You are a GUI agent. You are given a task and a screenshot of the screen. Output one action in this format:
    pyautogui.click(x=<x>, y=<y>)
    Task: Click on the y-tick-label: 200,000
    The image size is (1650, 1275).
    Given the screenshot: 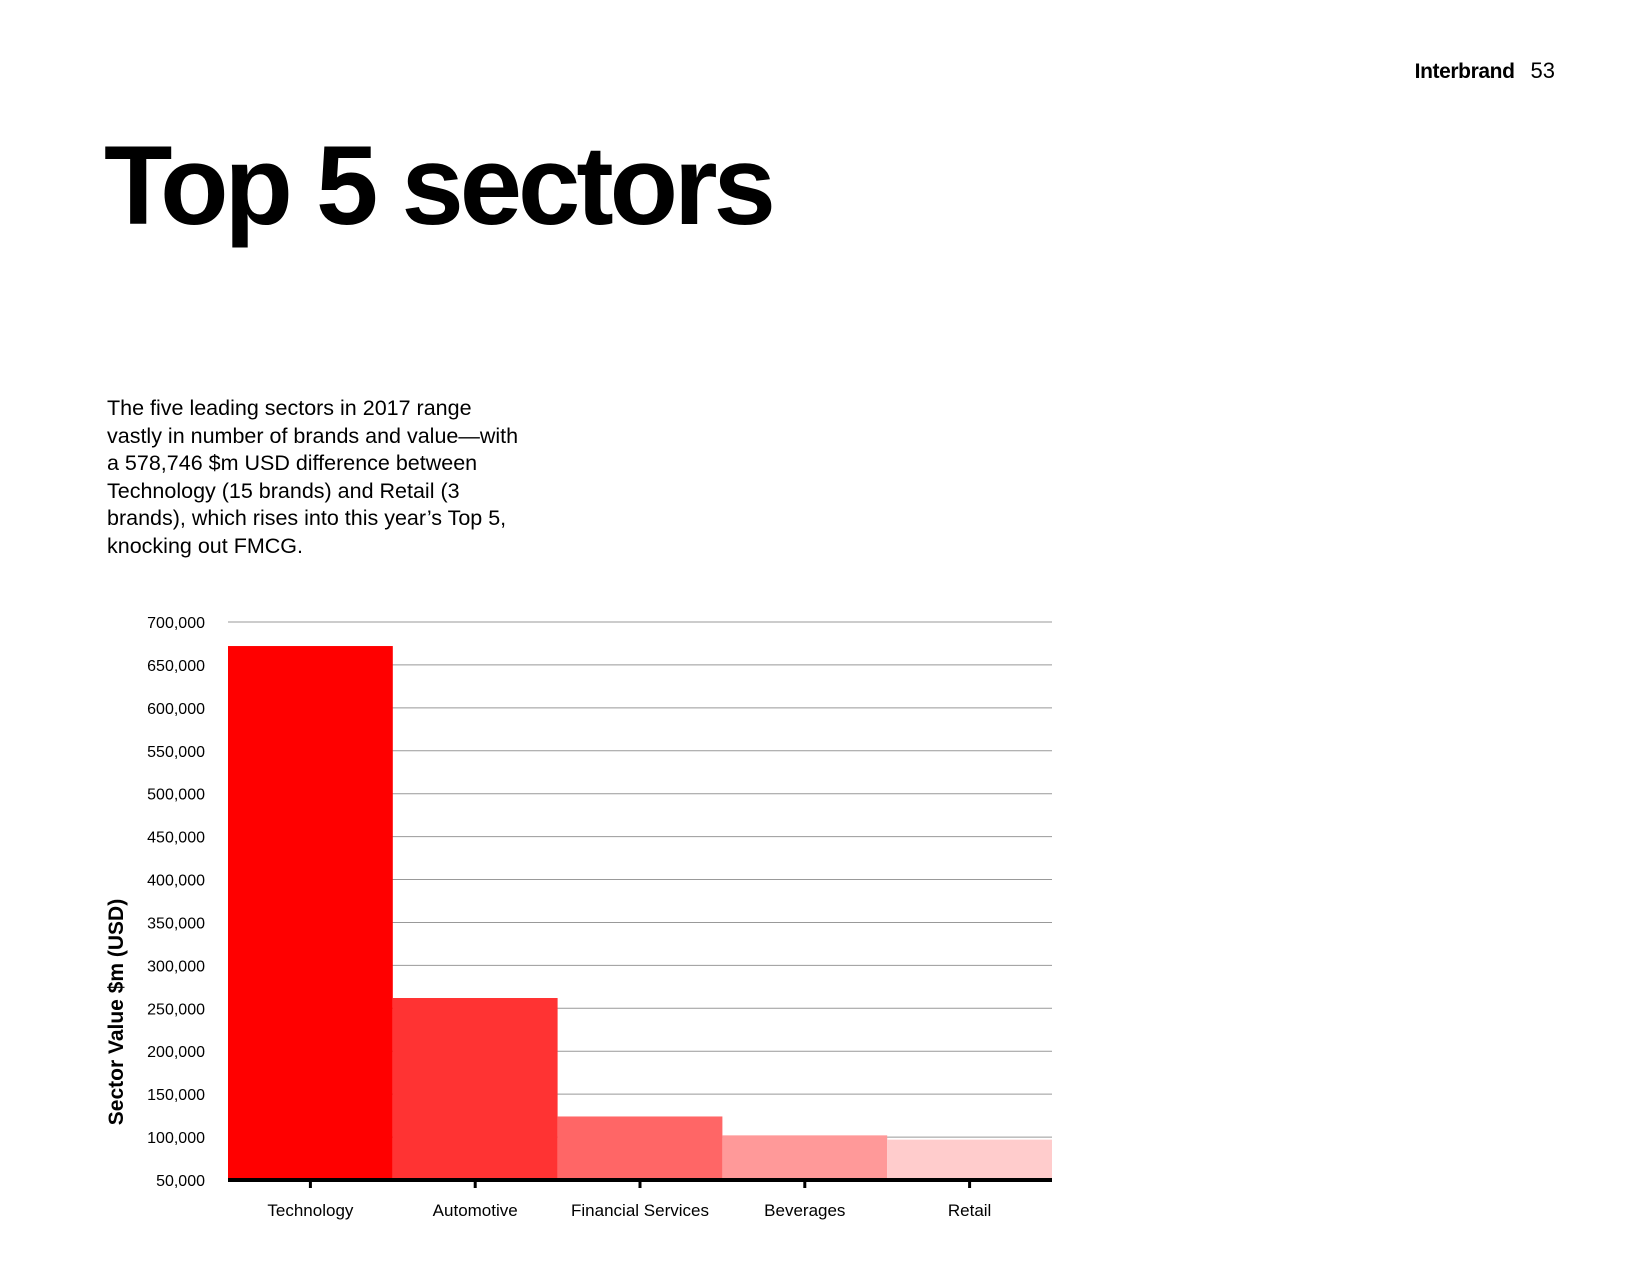 What is the action you would take?
    pyautogui.click(x=176, y=1052)
    